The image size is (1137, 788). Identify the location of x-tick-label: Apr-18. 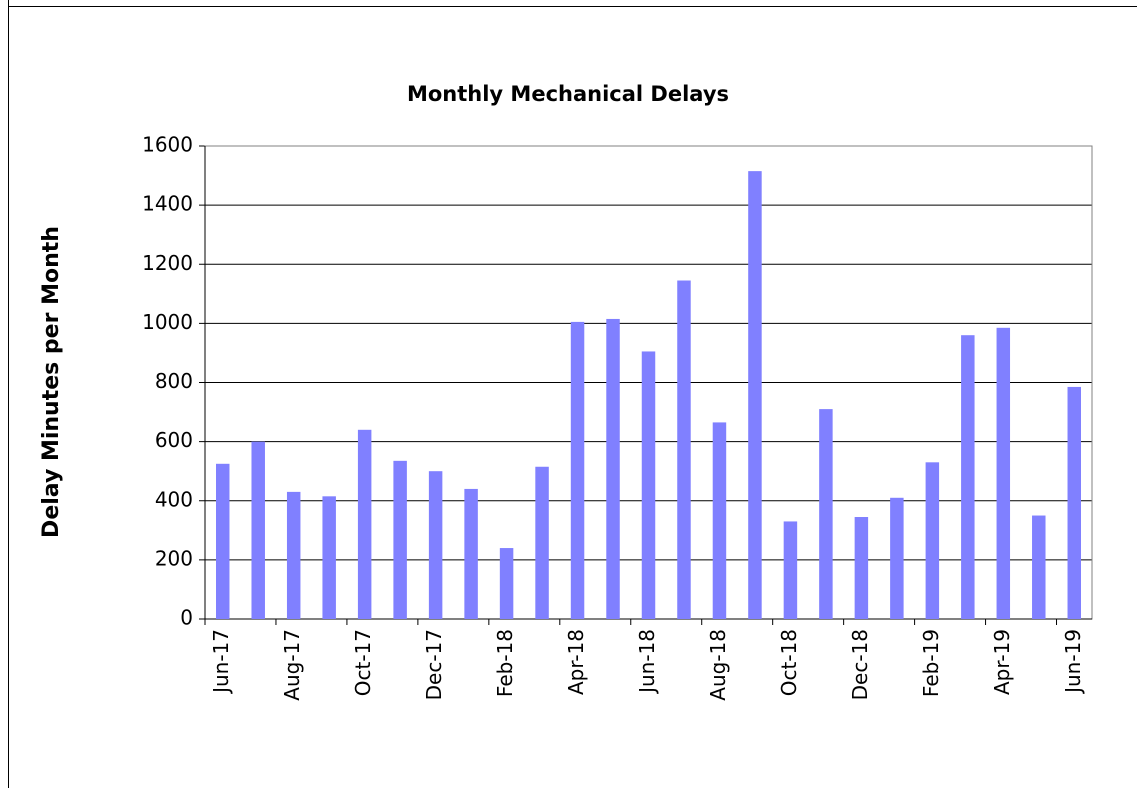
(576, 662).